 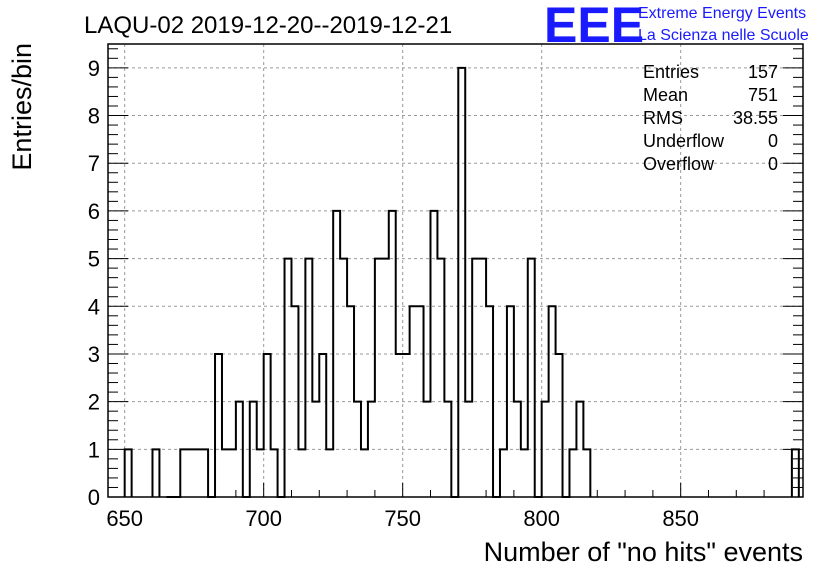 What do you see at coordinates (643, 552) in the screenshot?
I see `x-axis-title: Number of "no hits" events` at bounding box center [643, 552].